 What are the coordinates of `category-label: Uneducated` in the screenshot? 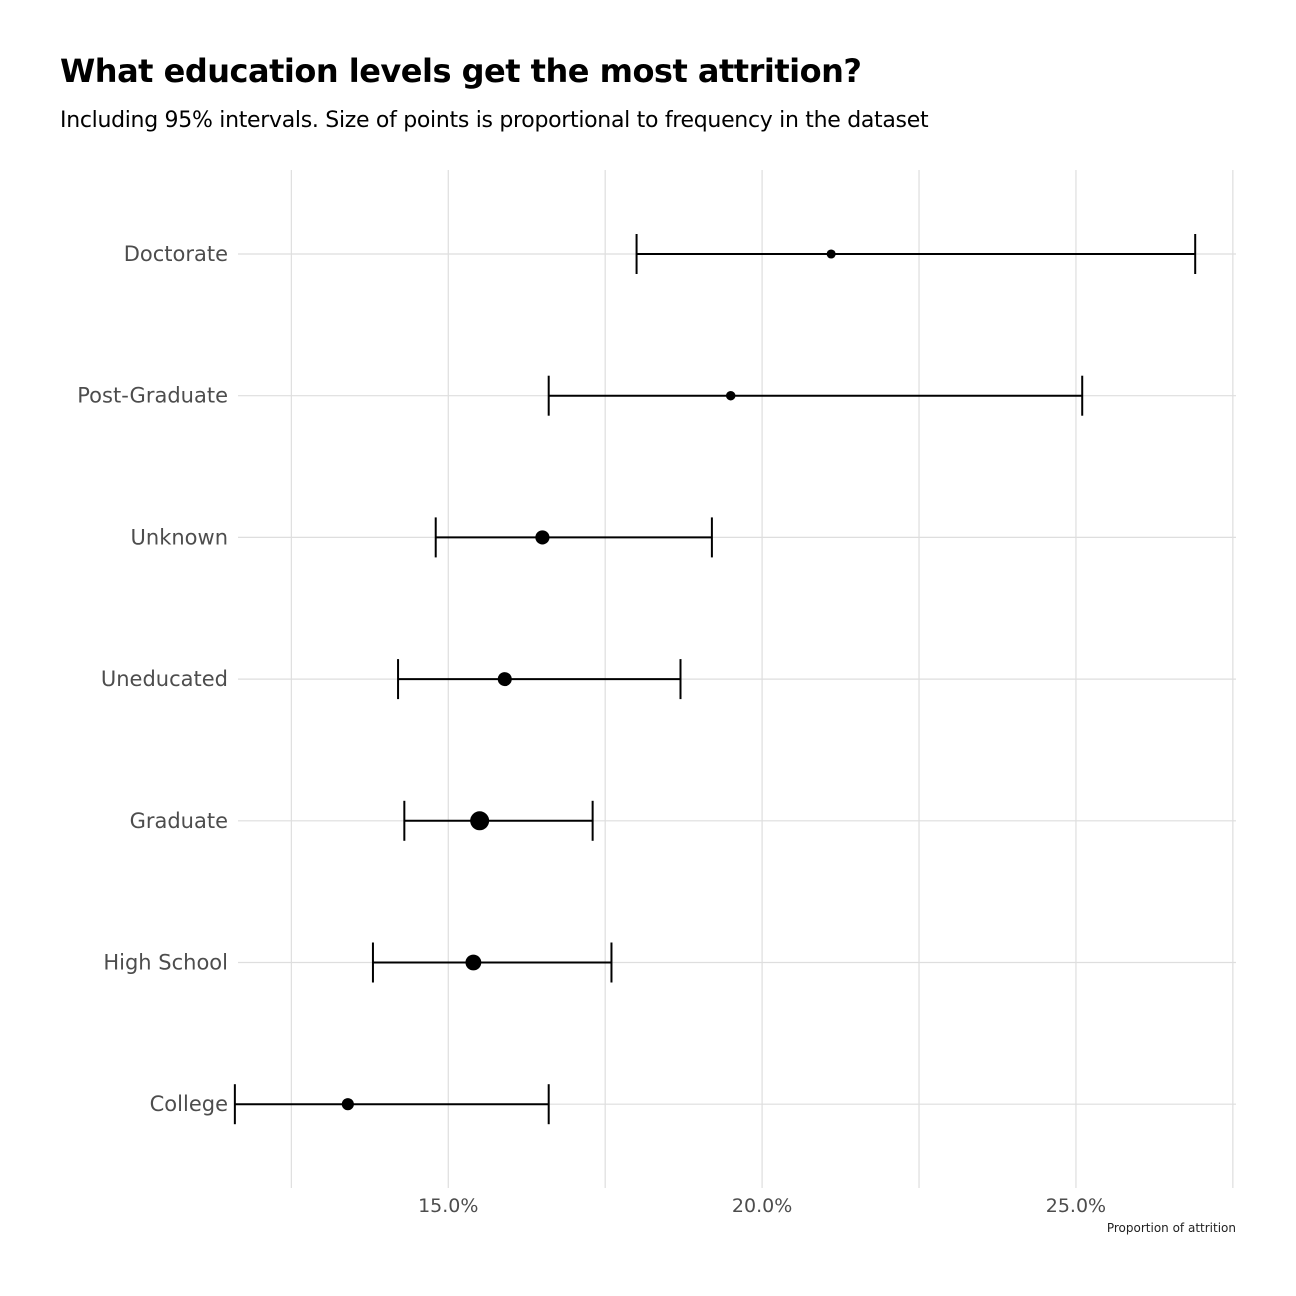 It's located at (164, 679).